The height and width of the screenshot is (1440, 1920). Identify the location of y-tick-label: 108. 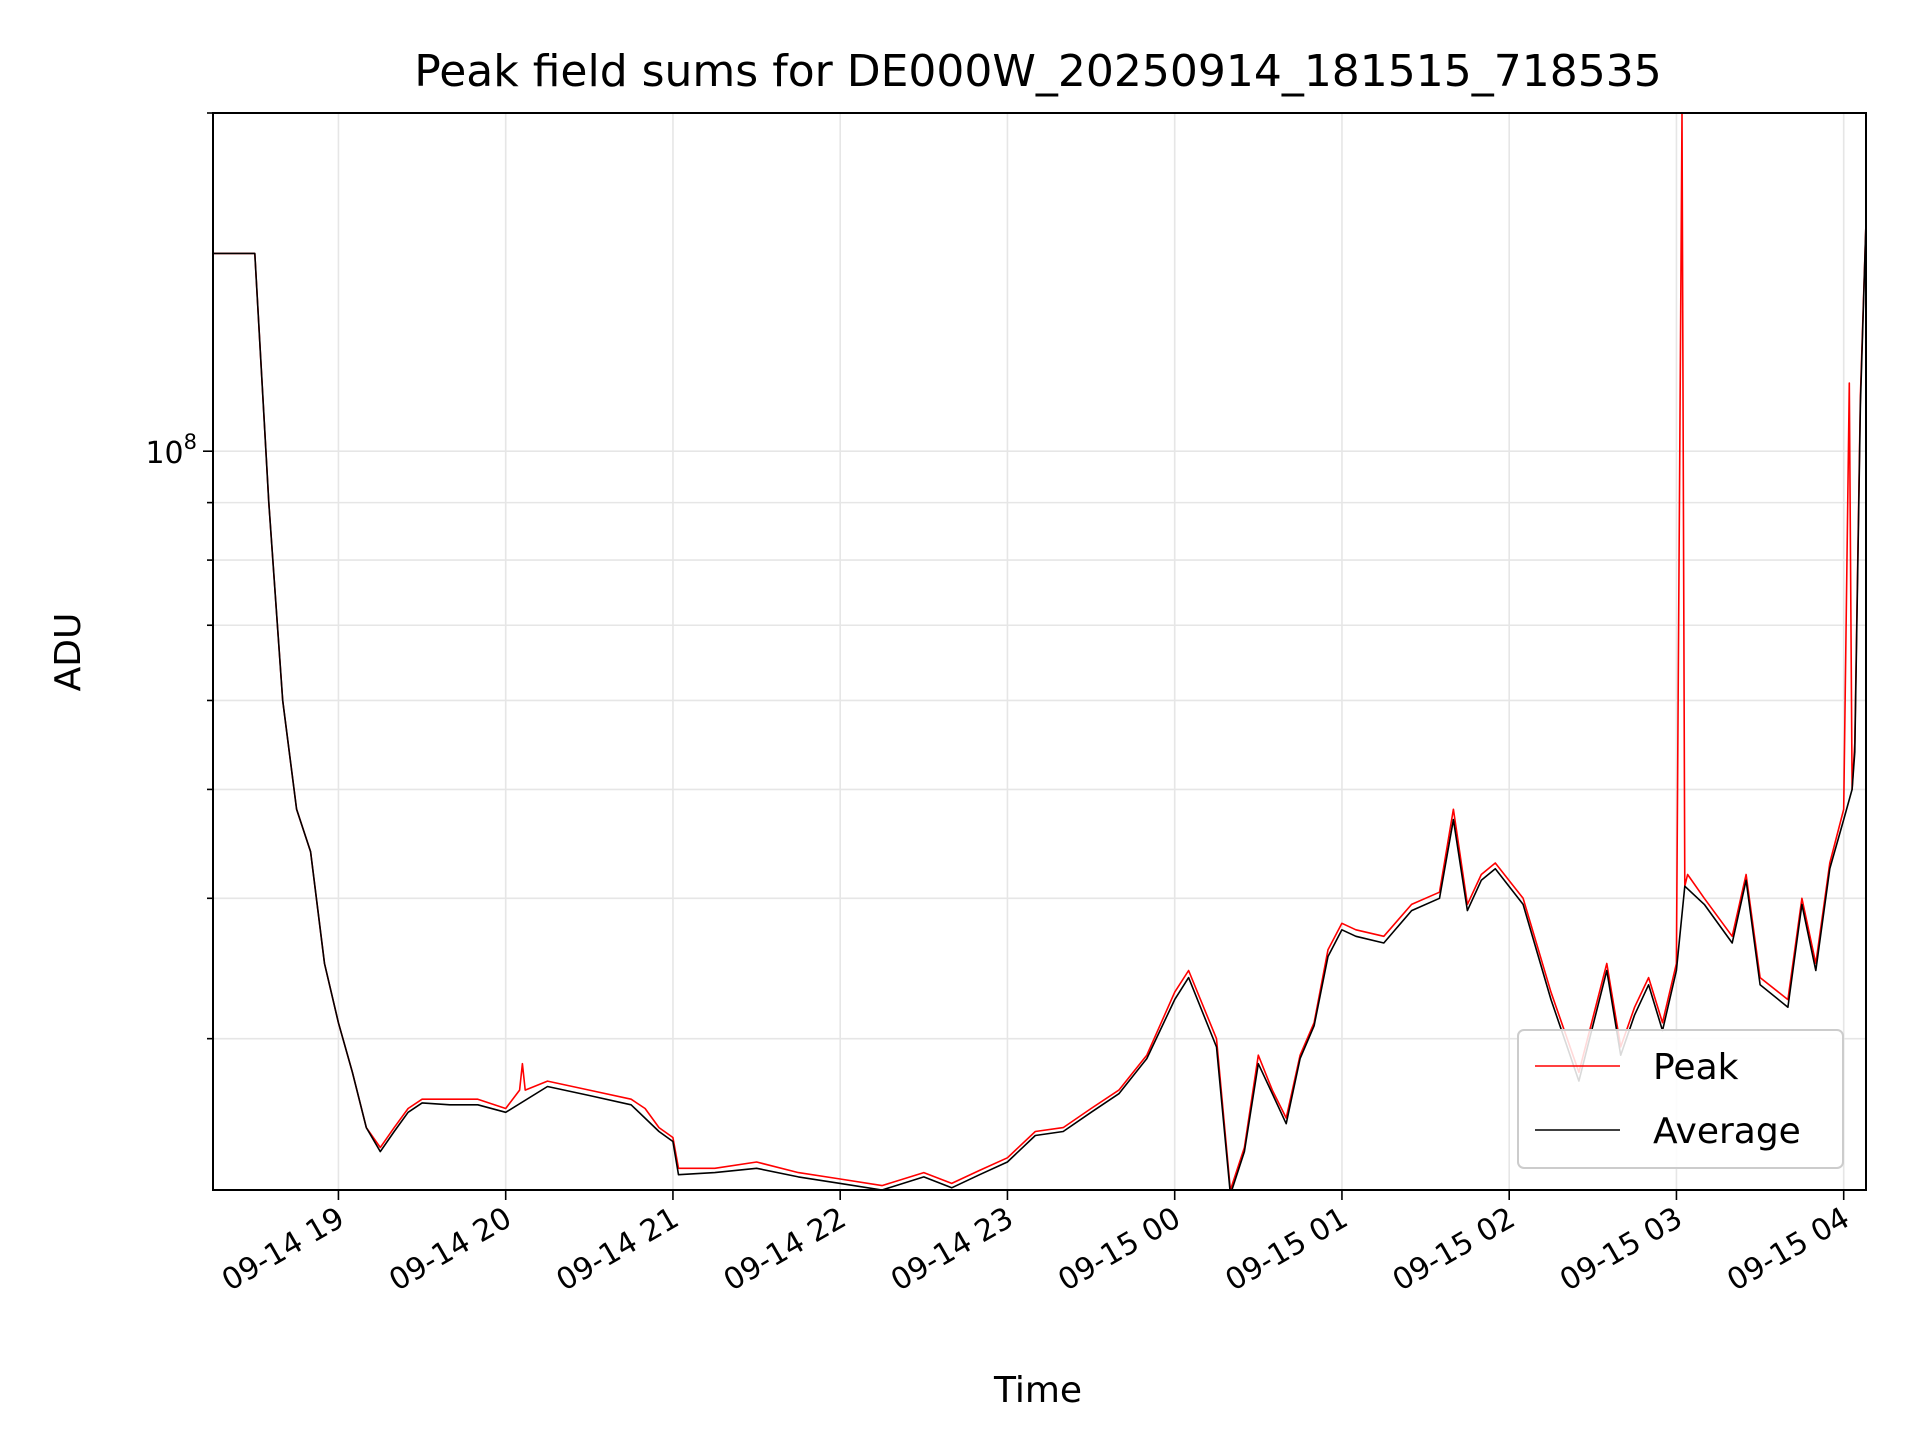
(171, 450).